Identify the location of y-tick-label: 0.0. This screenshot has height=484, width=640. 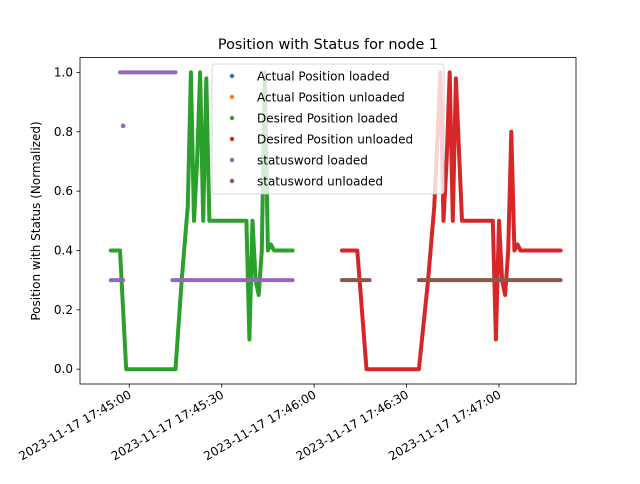
(63, 369).